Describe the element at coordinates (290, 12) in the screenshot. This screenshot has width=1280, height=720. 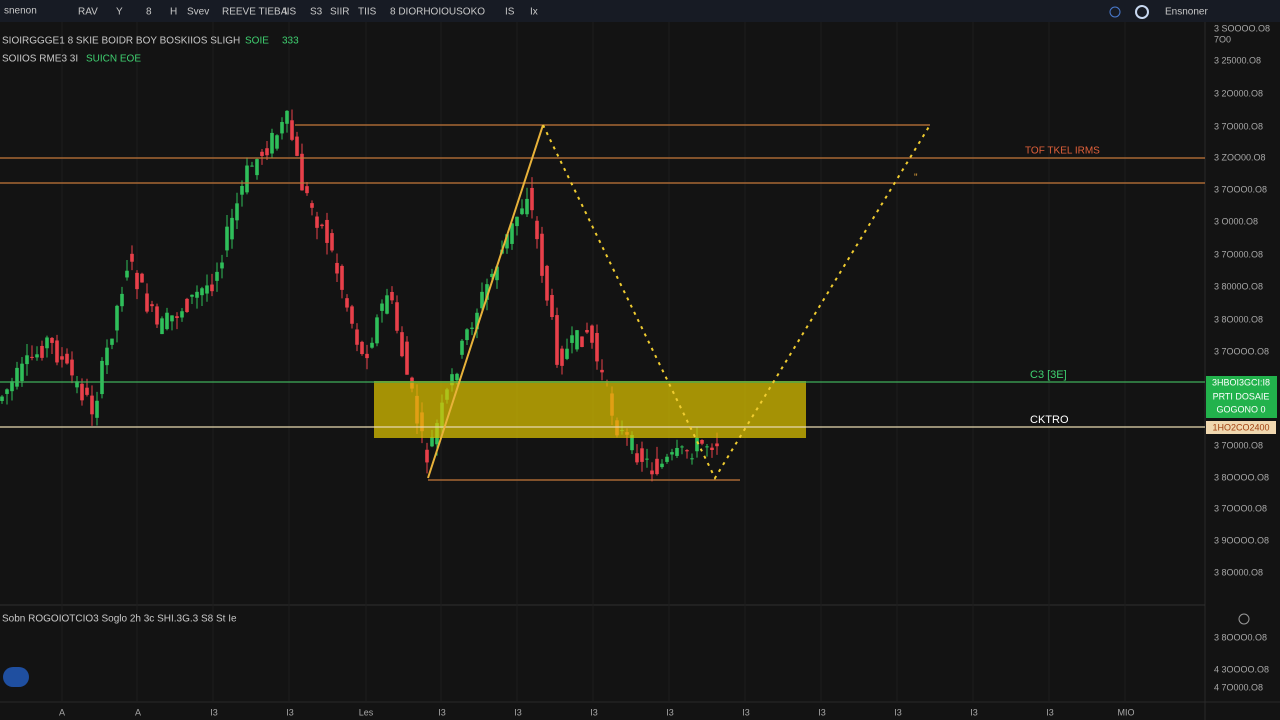
I see `toolbar-item: IIS` at that location.